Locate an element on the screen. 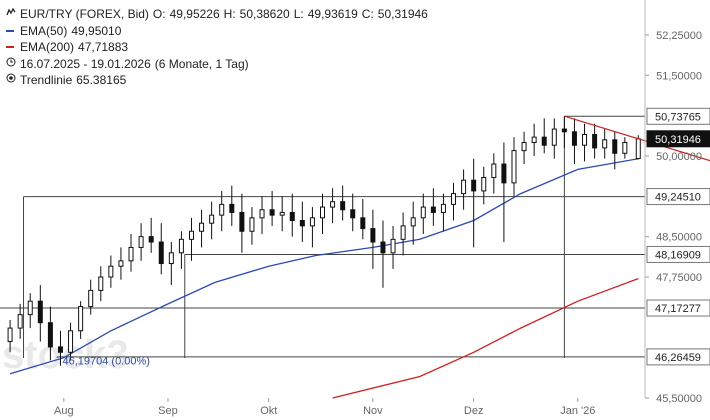 The width and height of the screenshot is (710, 420). y-tick-label: 47,75000 is located at coordinates (679, 278).